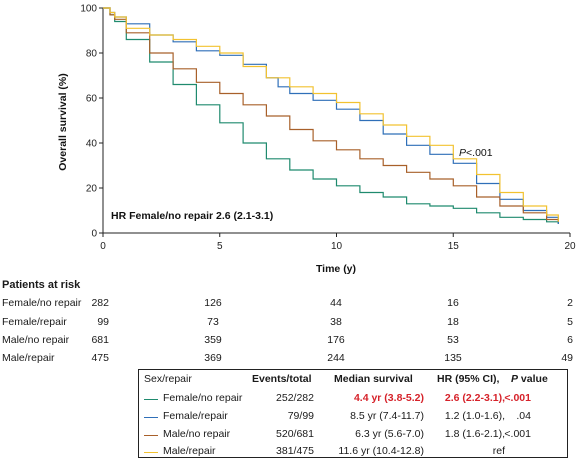 The height and width of the screenshot is (464, 576). What do you see at coordinates (189, 451) in the screenshot?
I see `legend-cell-group: Male/repair` at bounding box center [189, 451].